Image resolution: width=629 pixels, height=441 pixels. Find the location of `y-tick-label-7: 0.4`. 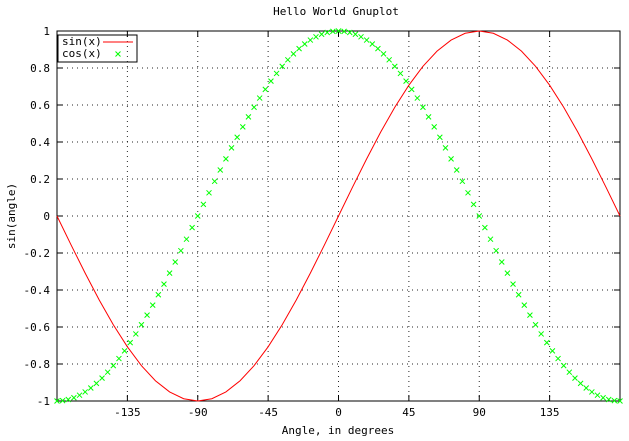

y-tick-label-7: 0.4 is located at coordinates (40, 142).